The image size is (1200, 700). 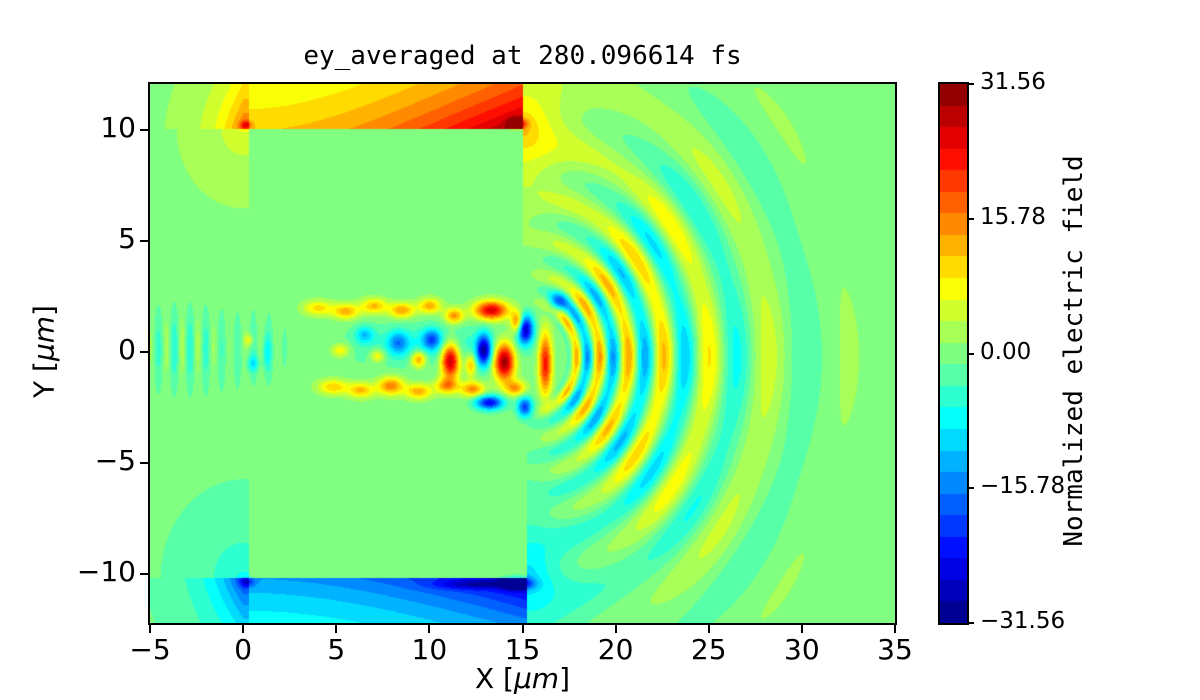 I want to click on y-tick-label: −5, so click(x=115, y=461).